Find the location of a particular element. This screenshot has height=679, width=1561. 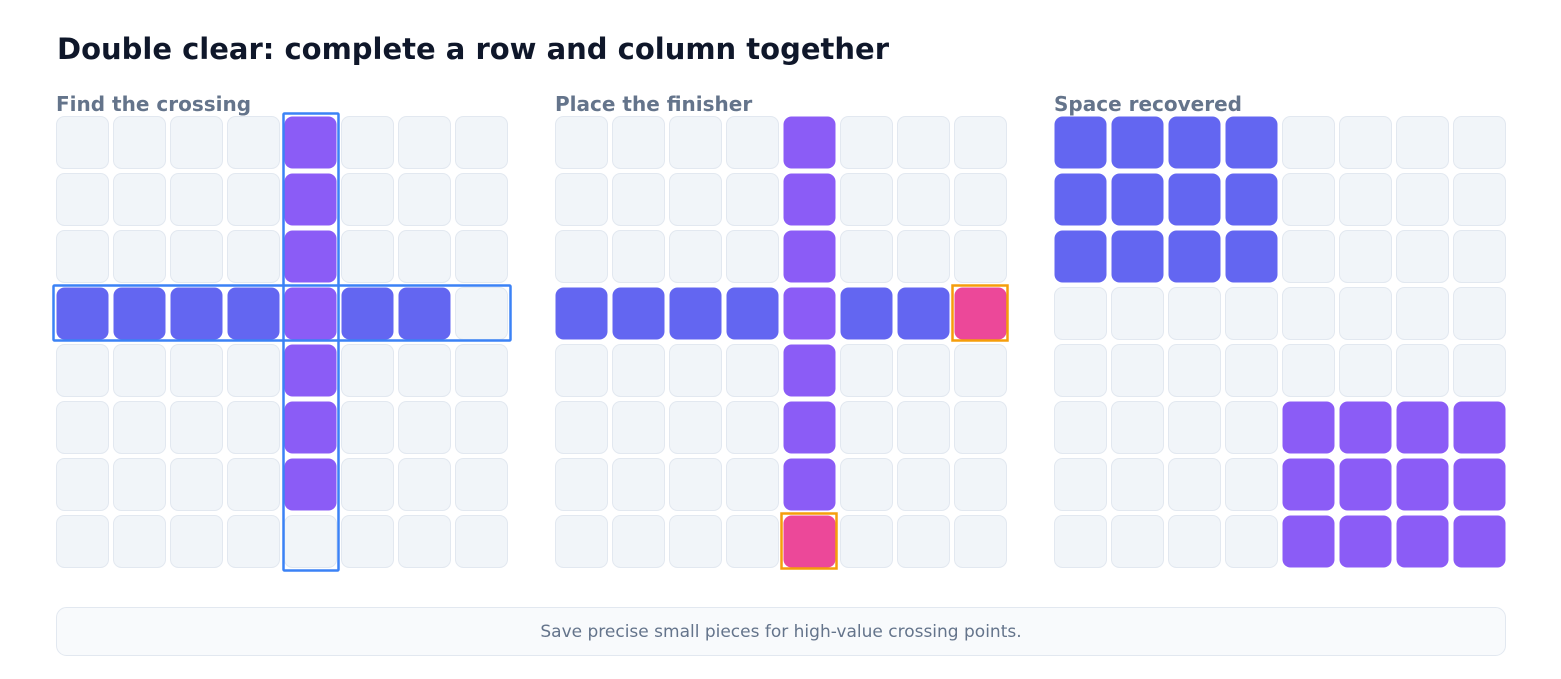

placed-highlight is located at coordinates (809, 541).